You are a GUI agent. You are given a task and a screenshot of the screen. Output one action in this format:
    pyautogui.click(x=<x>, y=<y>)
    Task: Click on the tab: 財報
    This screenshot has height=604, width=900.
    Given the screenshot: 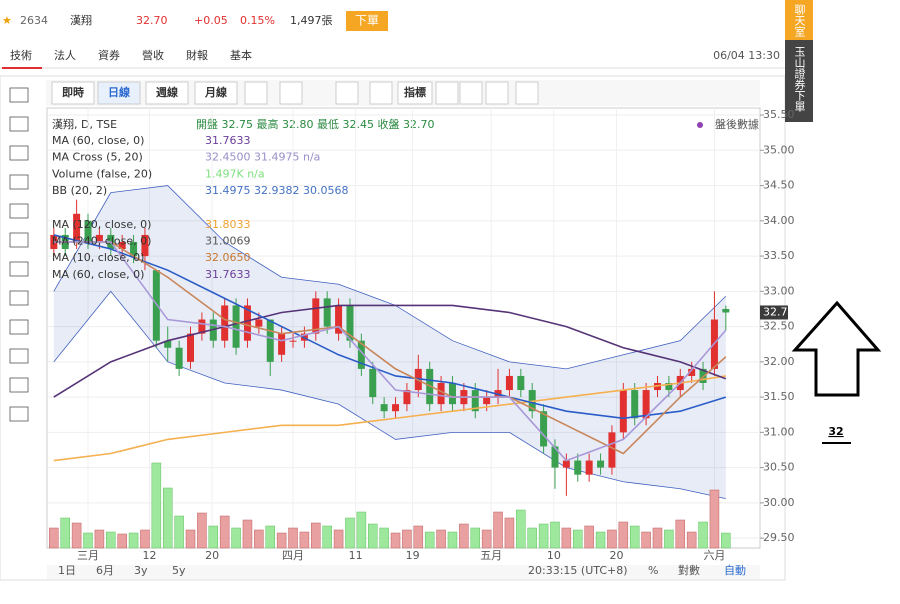 What is the action you would take?
    pyautogui.click(x=197, y=55)
    